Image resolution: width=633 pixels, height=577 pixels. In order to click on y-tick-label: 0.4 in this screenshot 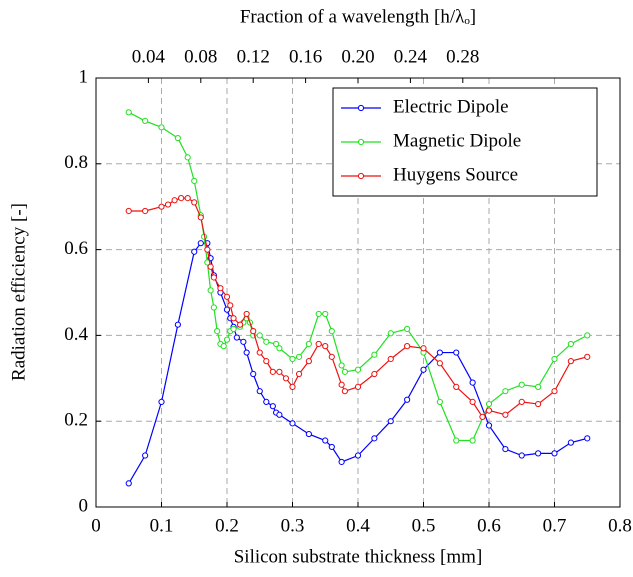, I will do `click(76, 334)`.